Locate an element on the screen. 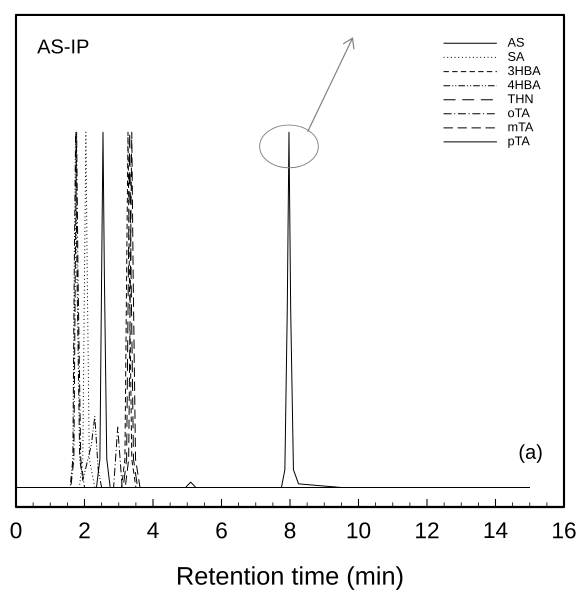 This screenshot has height=605, width=578. text: AS-IP is located at coordinates (62, 46).